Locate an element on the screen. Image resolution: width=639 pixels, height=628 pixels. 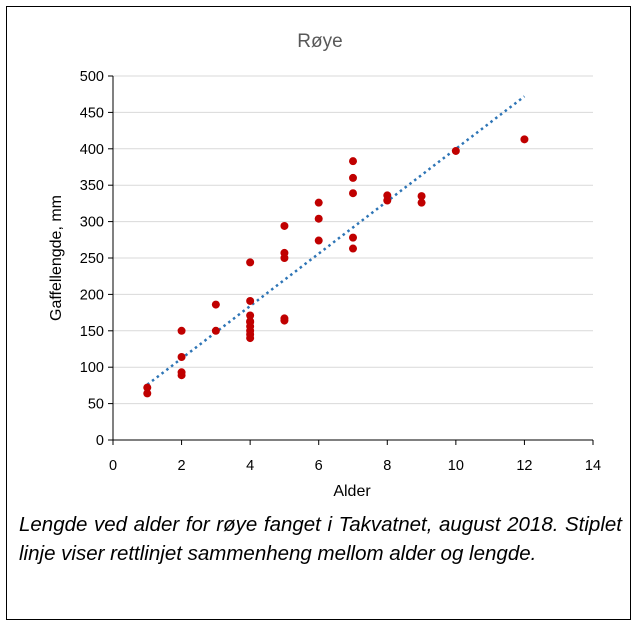
x-tick-label: 0 is located at coordinates (113, 466).